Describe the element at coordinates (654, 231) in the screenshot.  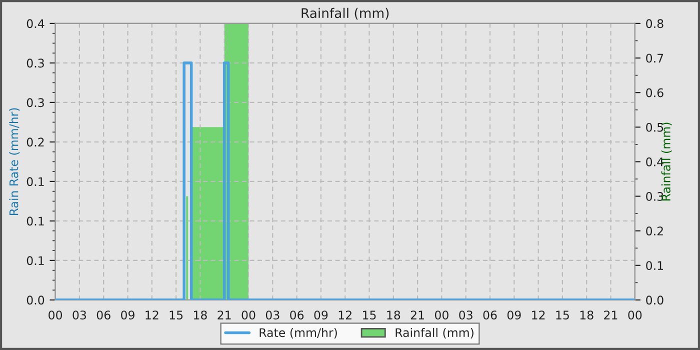
I see `y2-tick-label: 0.2` at that location.